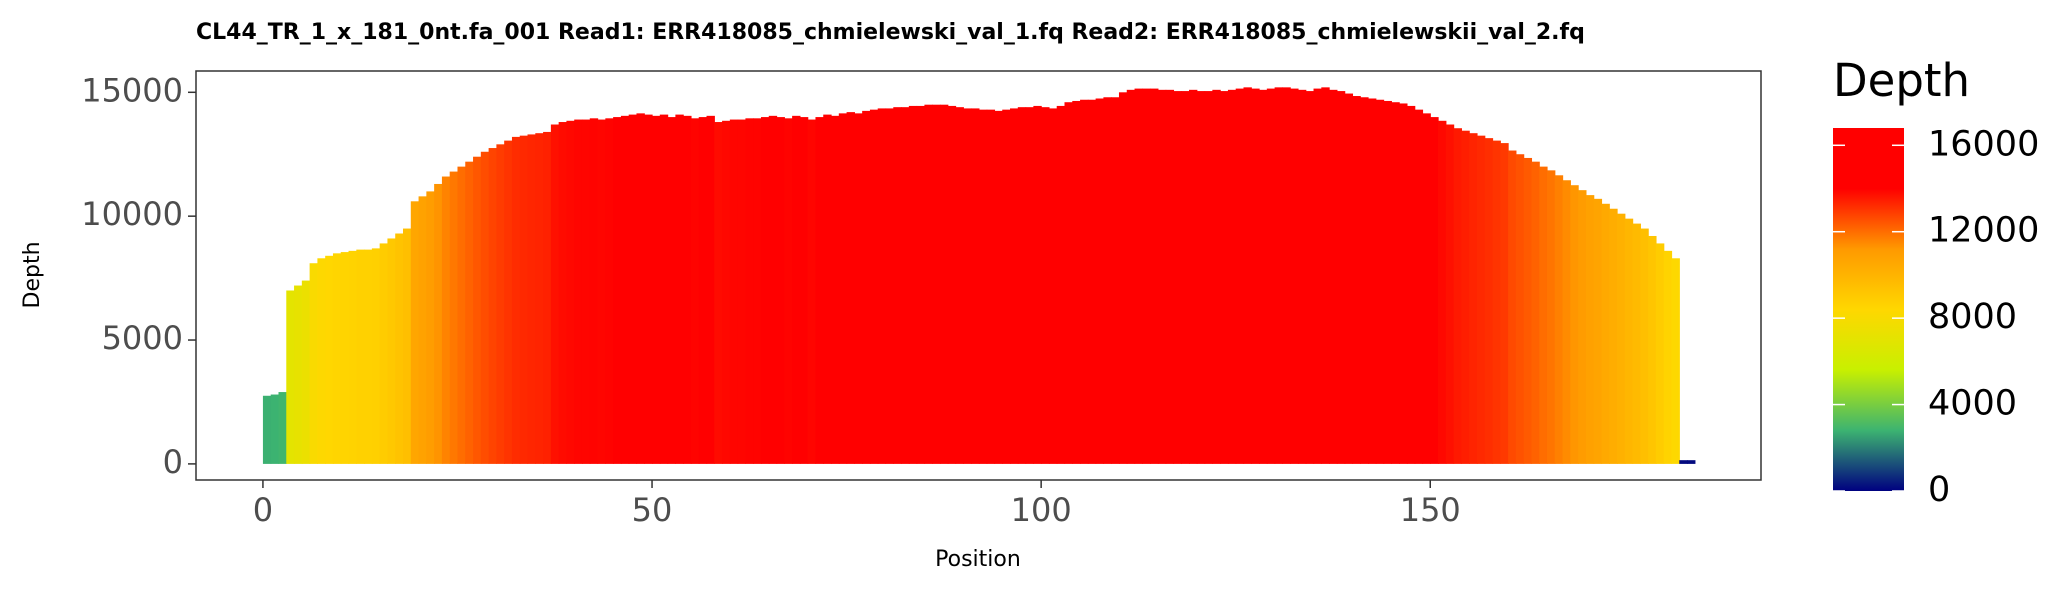  Describe the element at coordinates (1983, 231) in the screenshot. I see `colorbar-tick-label: 12000` at that location.